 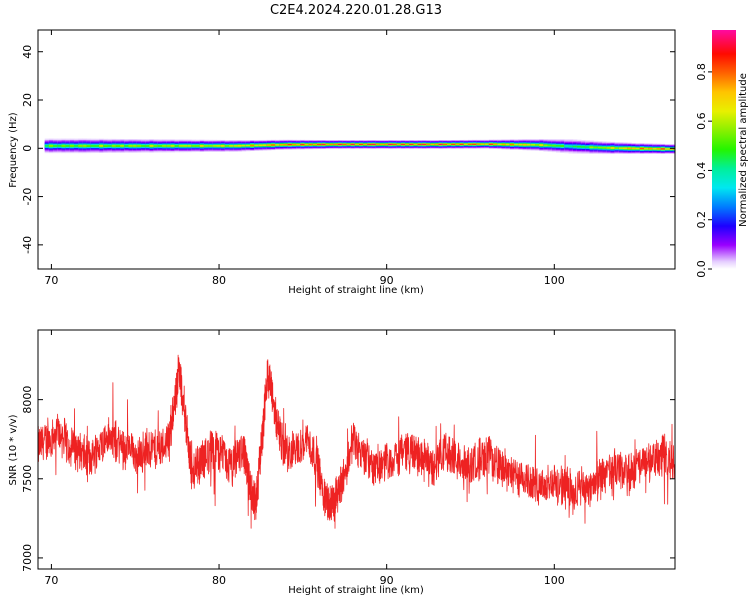 I want to click on figure-title: C2E4.2024.220.01.28.G13, so click(x=356, y=10).